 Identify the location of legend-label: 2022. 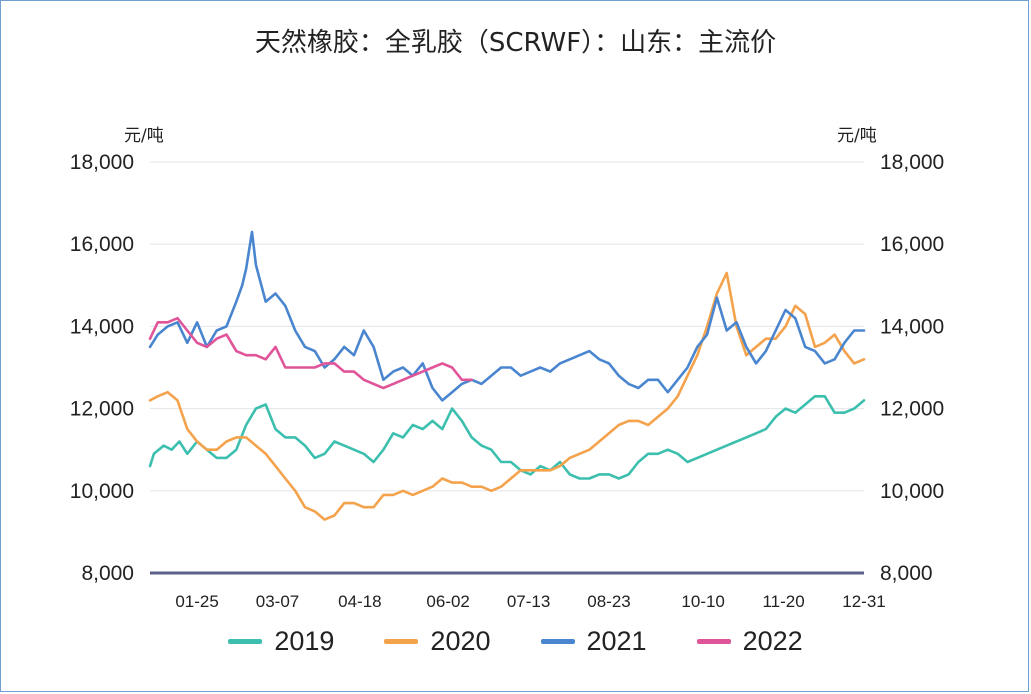
(772, 641).